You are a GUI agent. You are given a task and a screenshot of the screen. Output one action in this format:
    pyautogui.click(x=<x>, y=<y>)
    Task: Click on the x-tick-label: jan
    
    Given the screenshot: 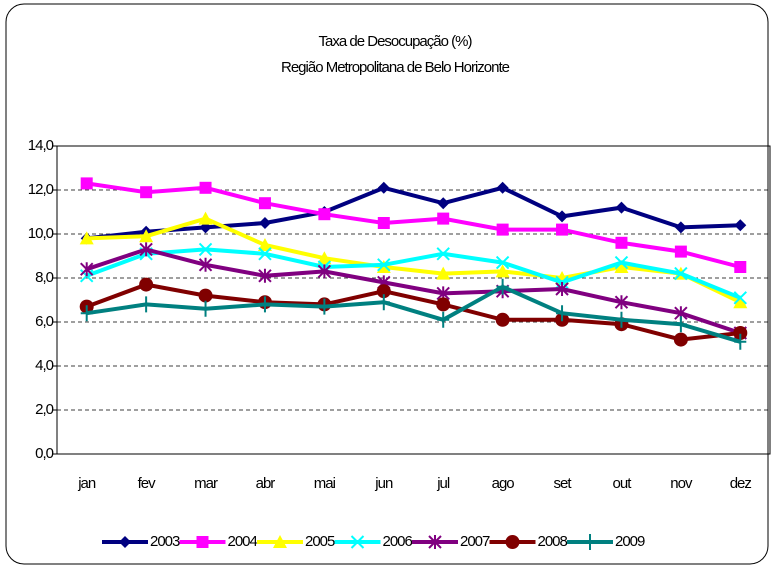 What is the action you would take?
    pyautogui.click(x=86, y=483)
    